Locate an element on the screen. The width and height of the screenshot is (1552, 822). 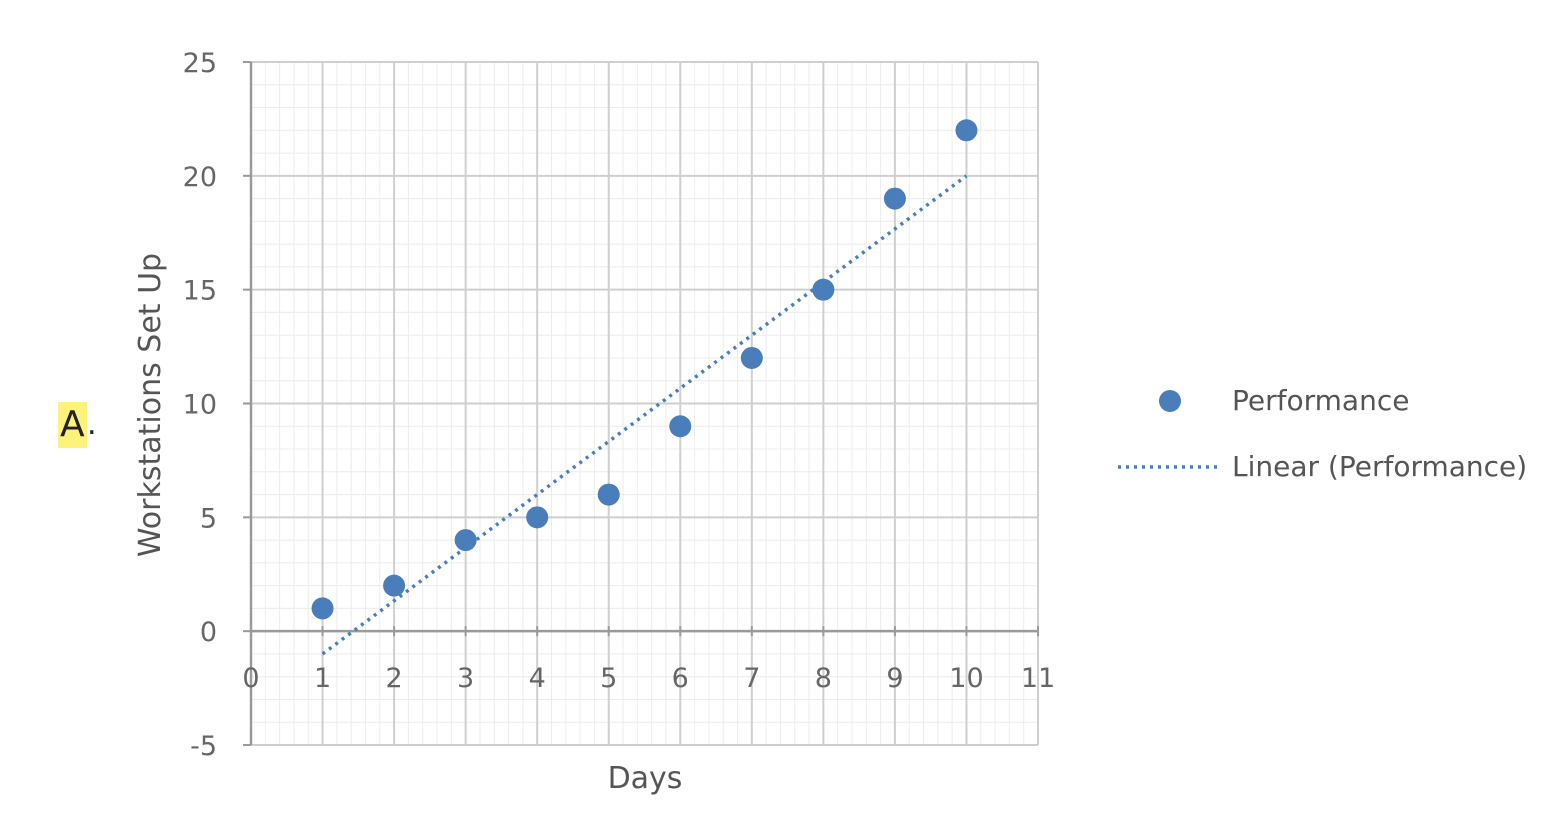
y-tick-label: -5 is located at coordinates (203, 746).